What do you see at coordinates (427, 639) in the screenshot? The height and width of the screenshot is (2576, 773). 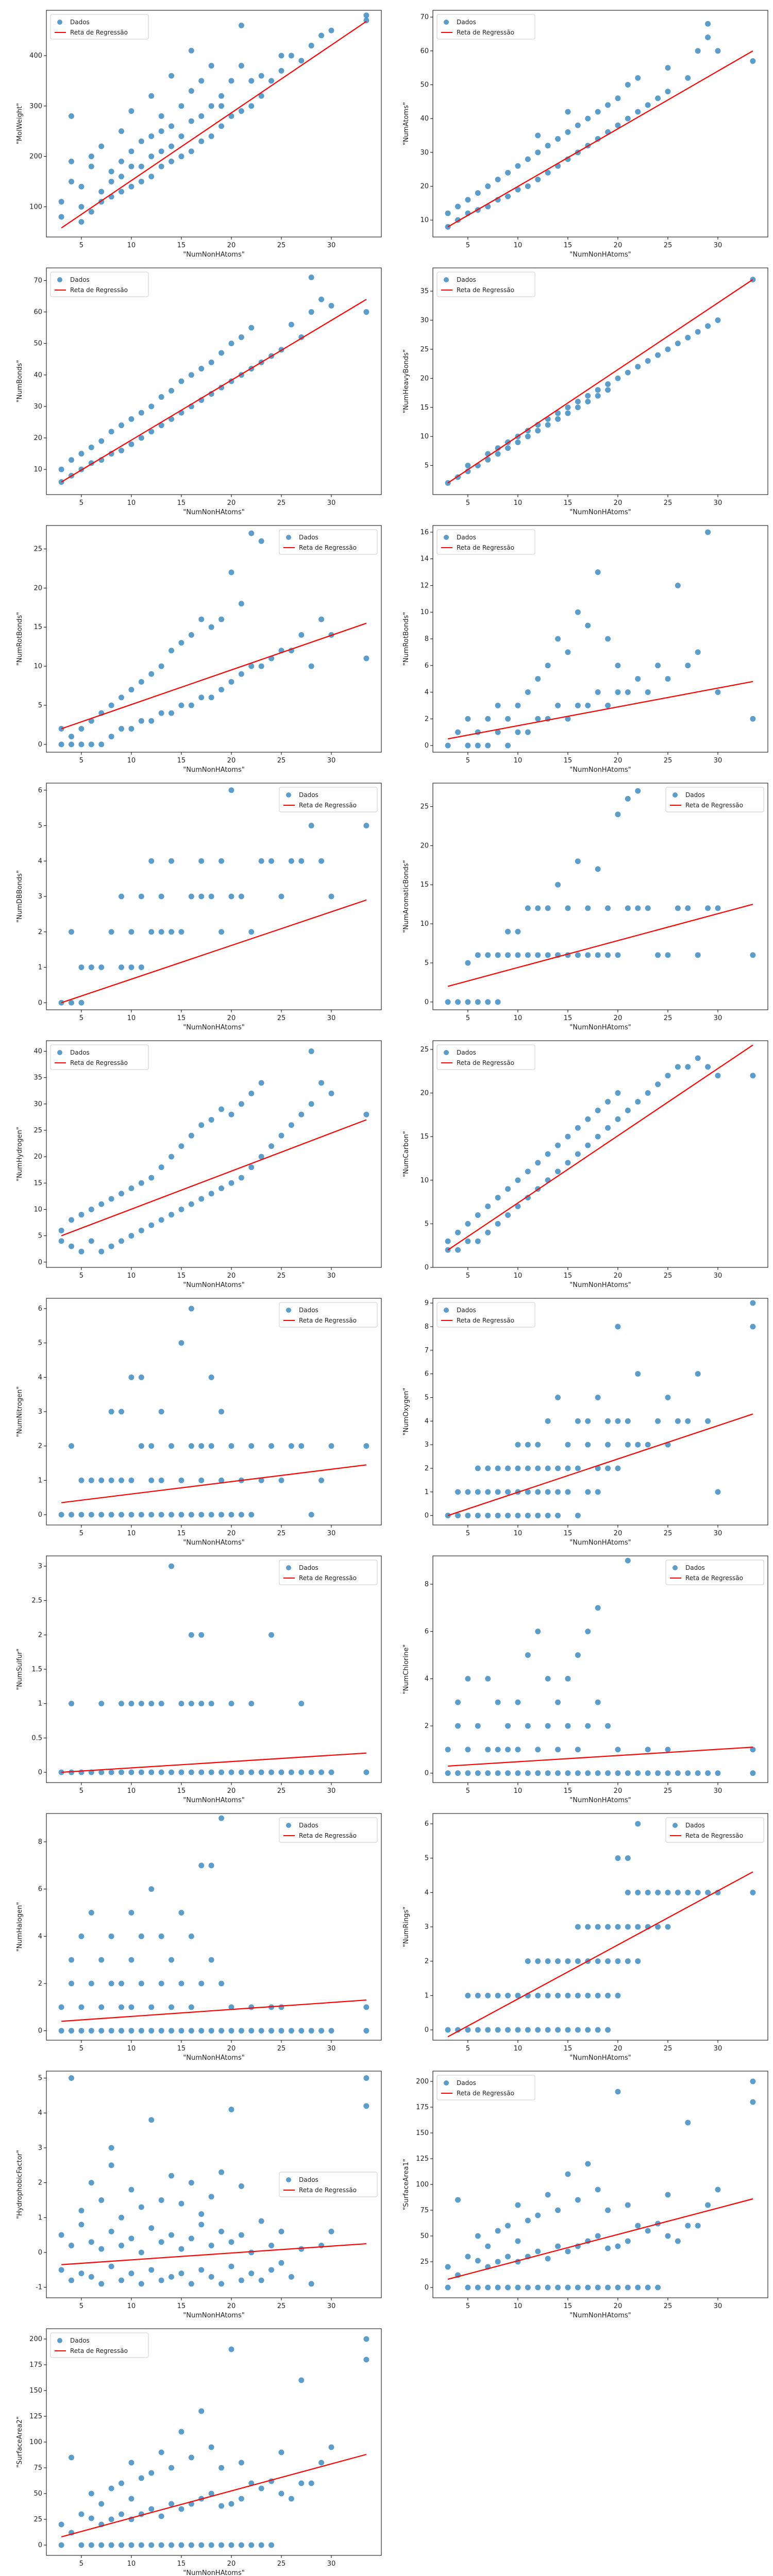 I see `y-tick-label: 8` at bounding box center [427, 639].